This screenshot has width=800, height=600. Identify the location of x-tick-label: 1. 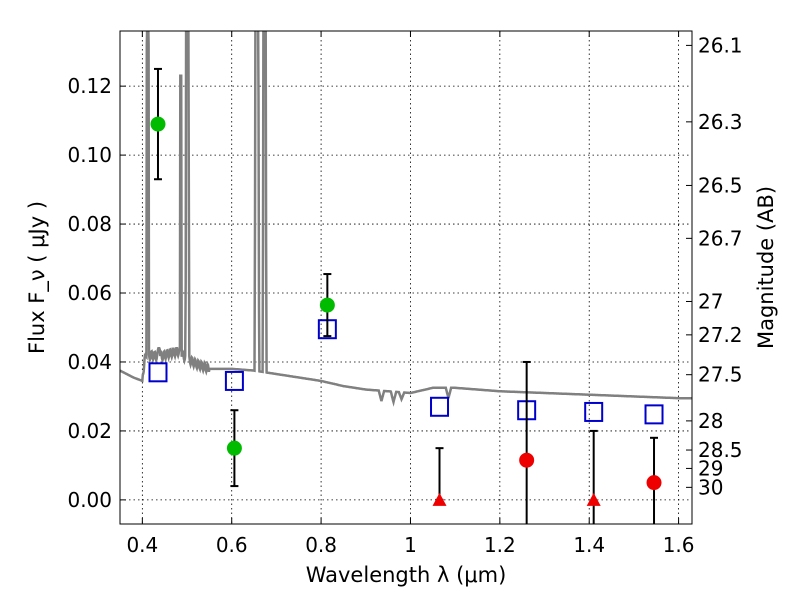
(410, 545).